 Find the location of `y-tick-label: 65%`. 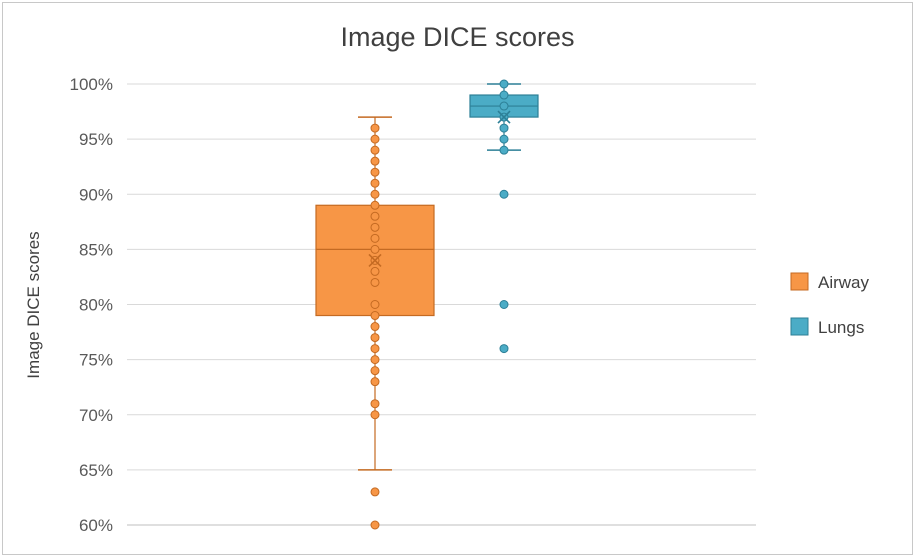

y-tick-label: 65% is located at coordinates (96, 470).